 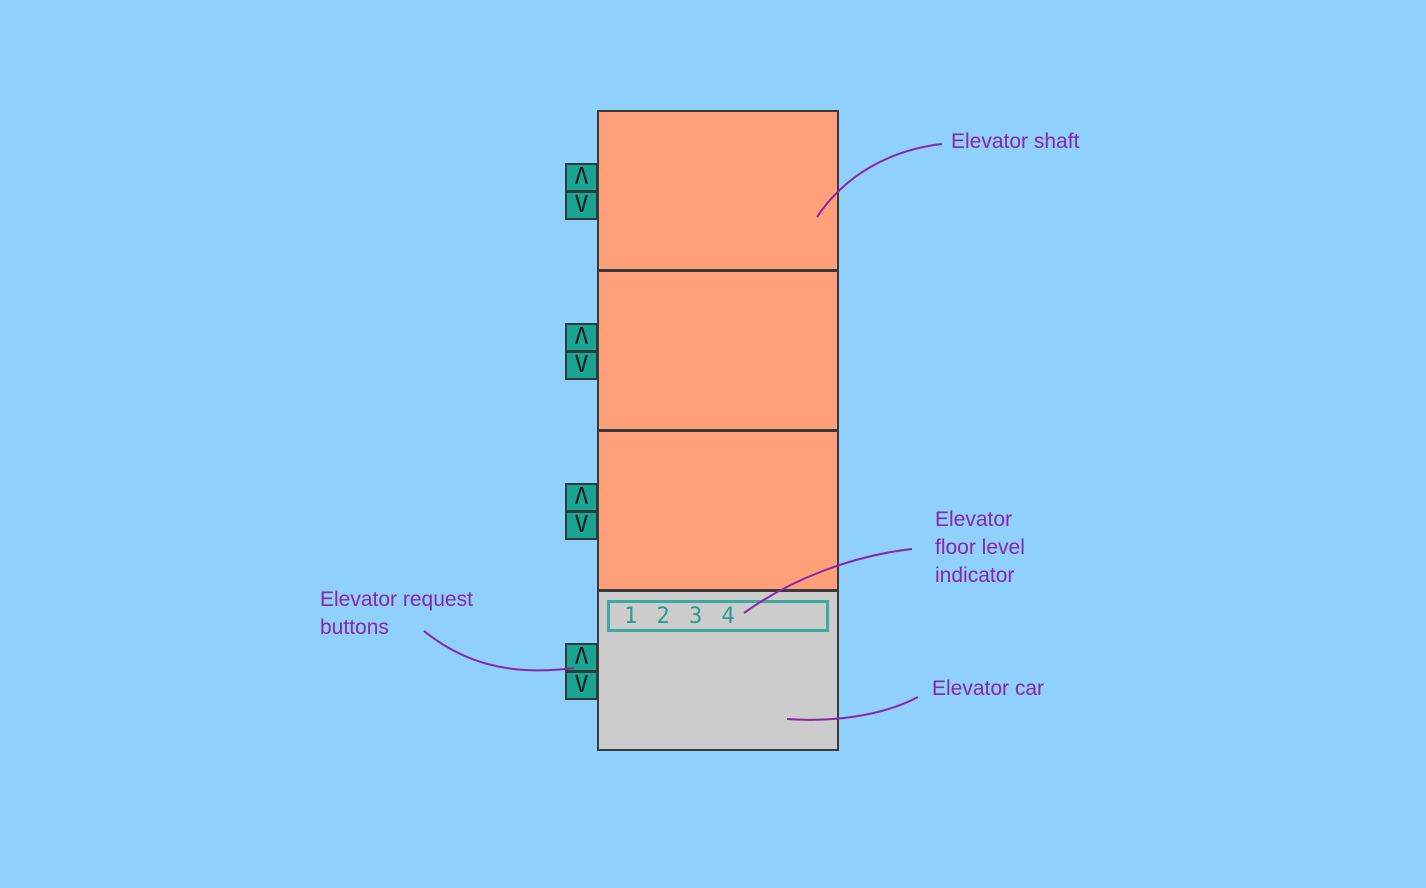 What do you see at coordinates (828, 581) in the screenshot?
I see `indicator-callout-line` at bounding box center [828, 581].